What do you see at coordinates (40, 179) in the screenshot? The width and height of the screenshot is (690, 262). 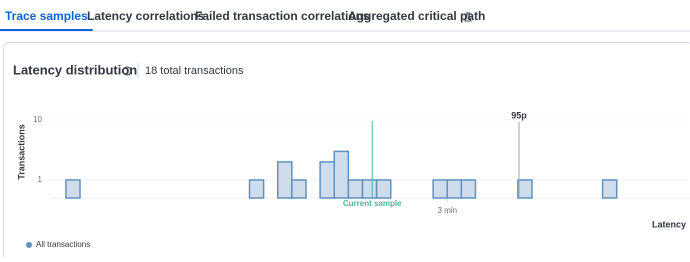 I see `y-tick-label: 1` at bounding box center [40, 179].